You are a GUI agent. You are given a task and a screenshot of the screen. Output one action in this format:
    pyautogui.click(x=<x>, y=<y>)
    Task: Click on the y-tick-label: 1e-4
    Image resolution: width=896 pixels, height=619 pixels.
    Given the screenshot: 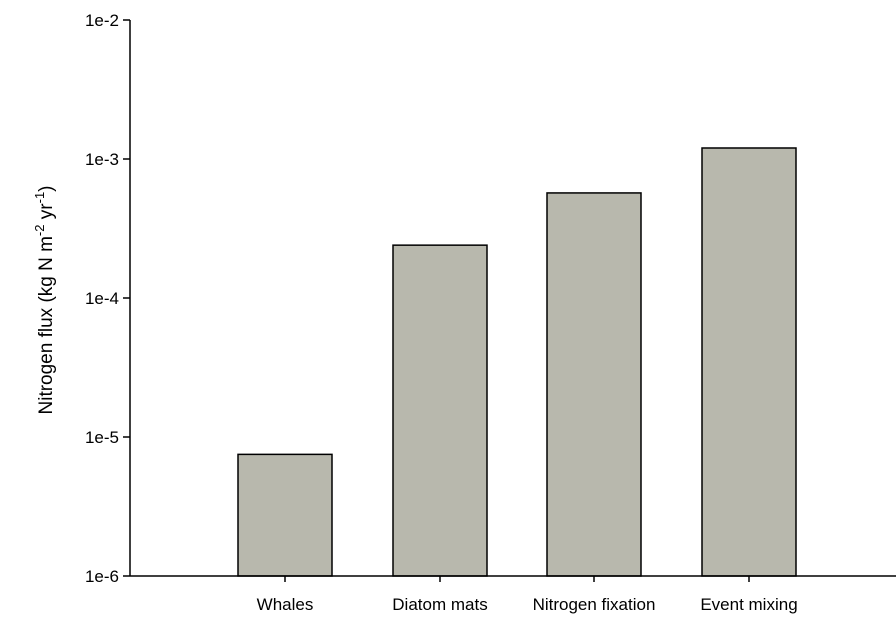 What is the action you would take?
    pyautogui.click(x=102, y=298)
    